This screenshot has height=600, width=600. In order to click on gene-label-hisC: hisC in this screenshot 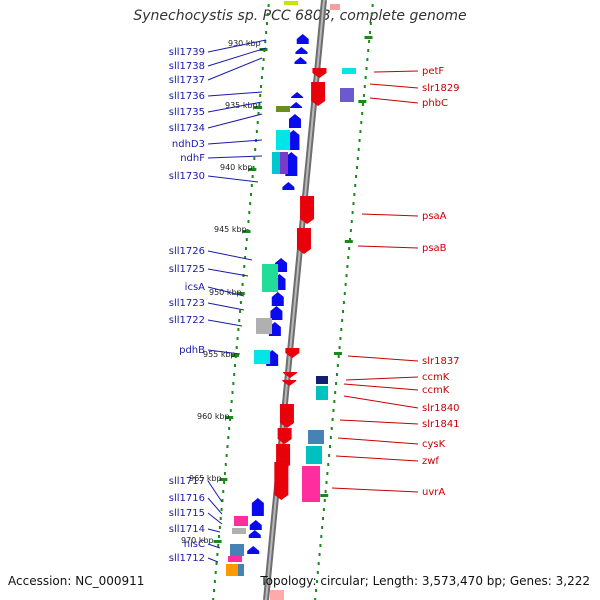, I will do `click(194, 544)`.